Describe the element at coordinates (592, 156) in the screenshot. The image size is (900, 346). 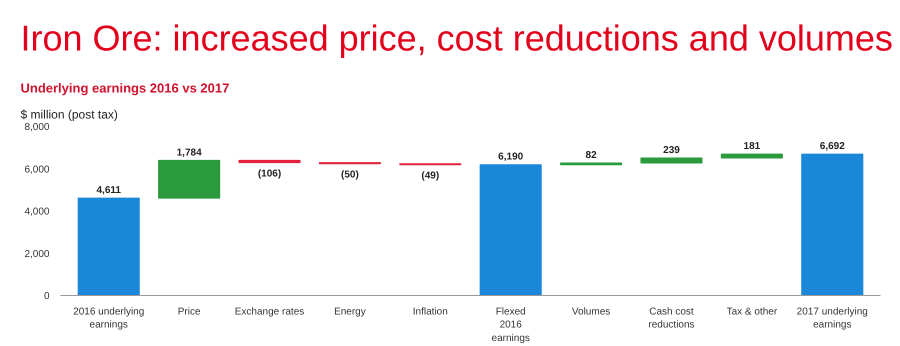
I see `data-label: 82` at that location.